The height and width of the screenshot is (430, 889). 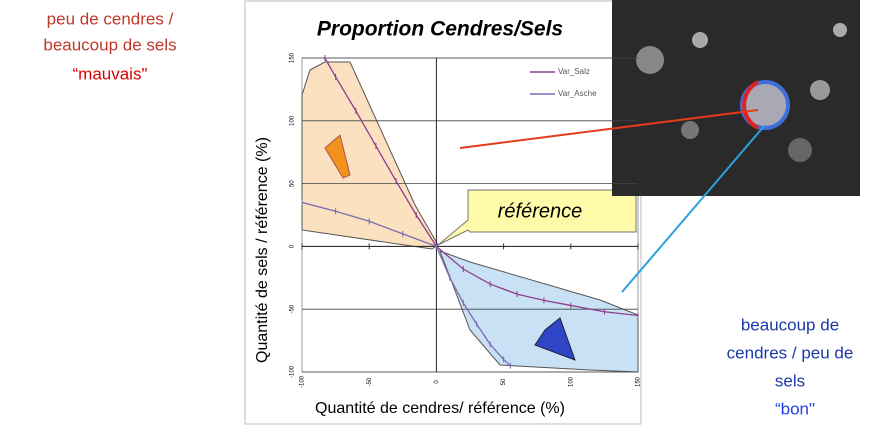 I want to click on legend-label: Var_Asche, so click(x=577, y=93).